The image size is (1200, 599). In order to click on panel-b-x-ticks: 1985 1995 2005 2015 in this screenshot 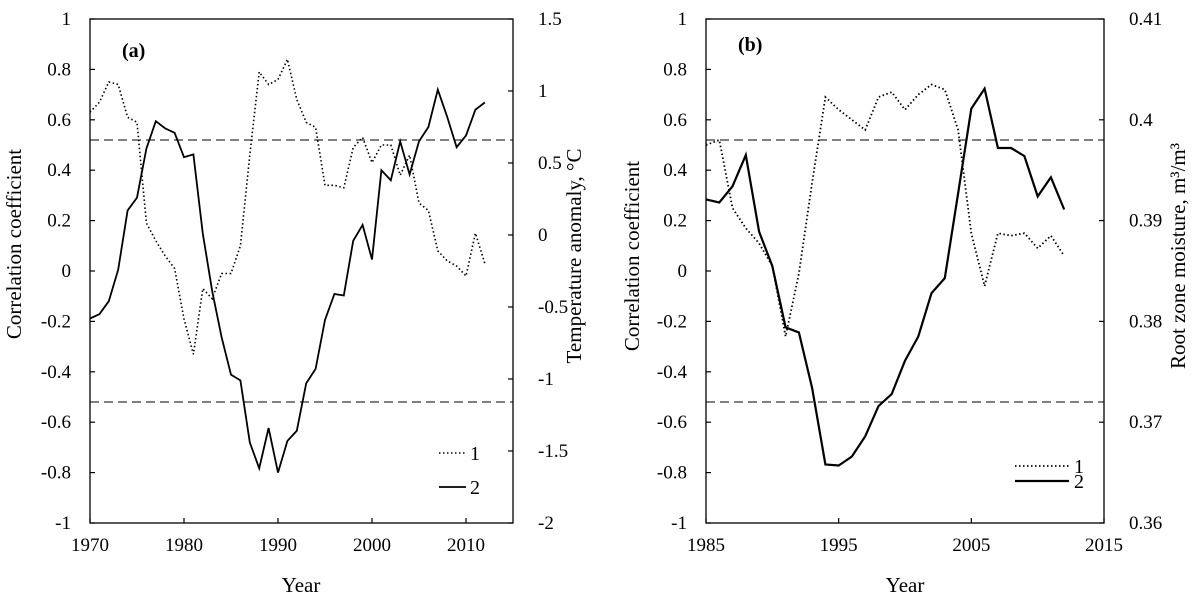, I will do `click(905, 537)`.